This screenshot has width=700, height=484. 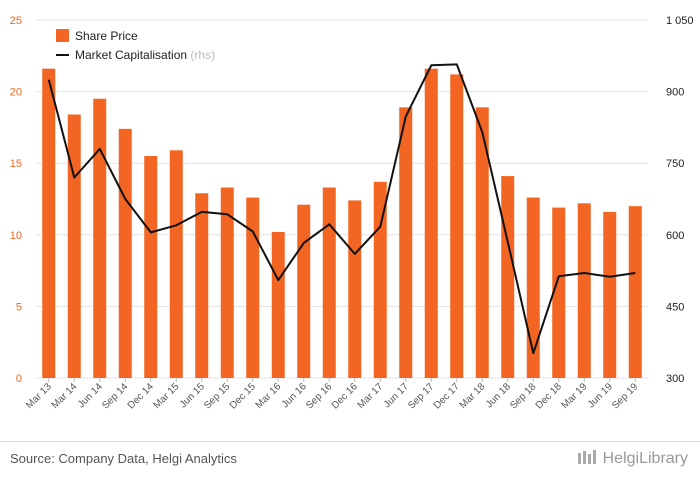 What do you see at coordinates (473, 396) in the screenshot?
I see `x-tick-label: Mar 18` at bounding box center [473, 396].